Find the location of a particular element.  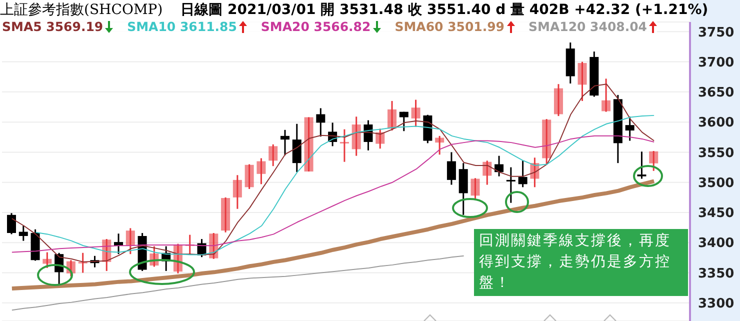

text: SMA20 3566.82 is located at coordinates (316, 26).